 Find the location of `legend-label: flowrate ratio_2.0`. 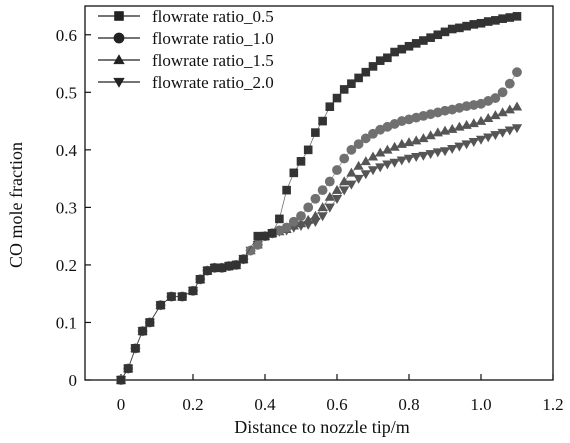

legend-label: flowrate ratio_2.0 is located at coordinates (213, 82).